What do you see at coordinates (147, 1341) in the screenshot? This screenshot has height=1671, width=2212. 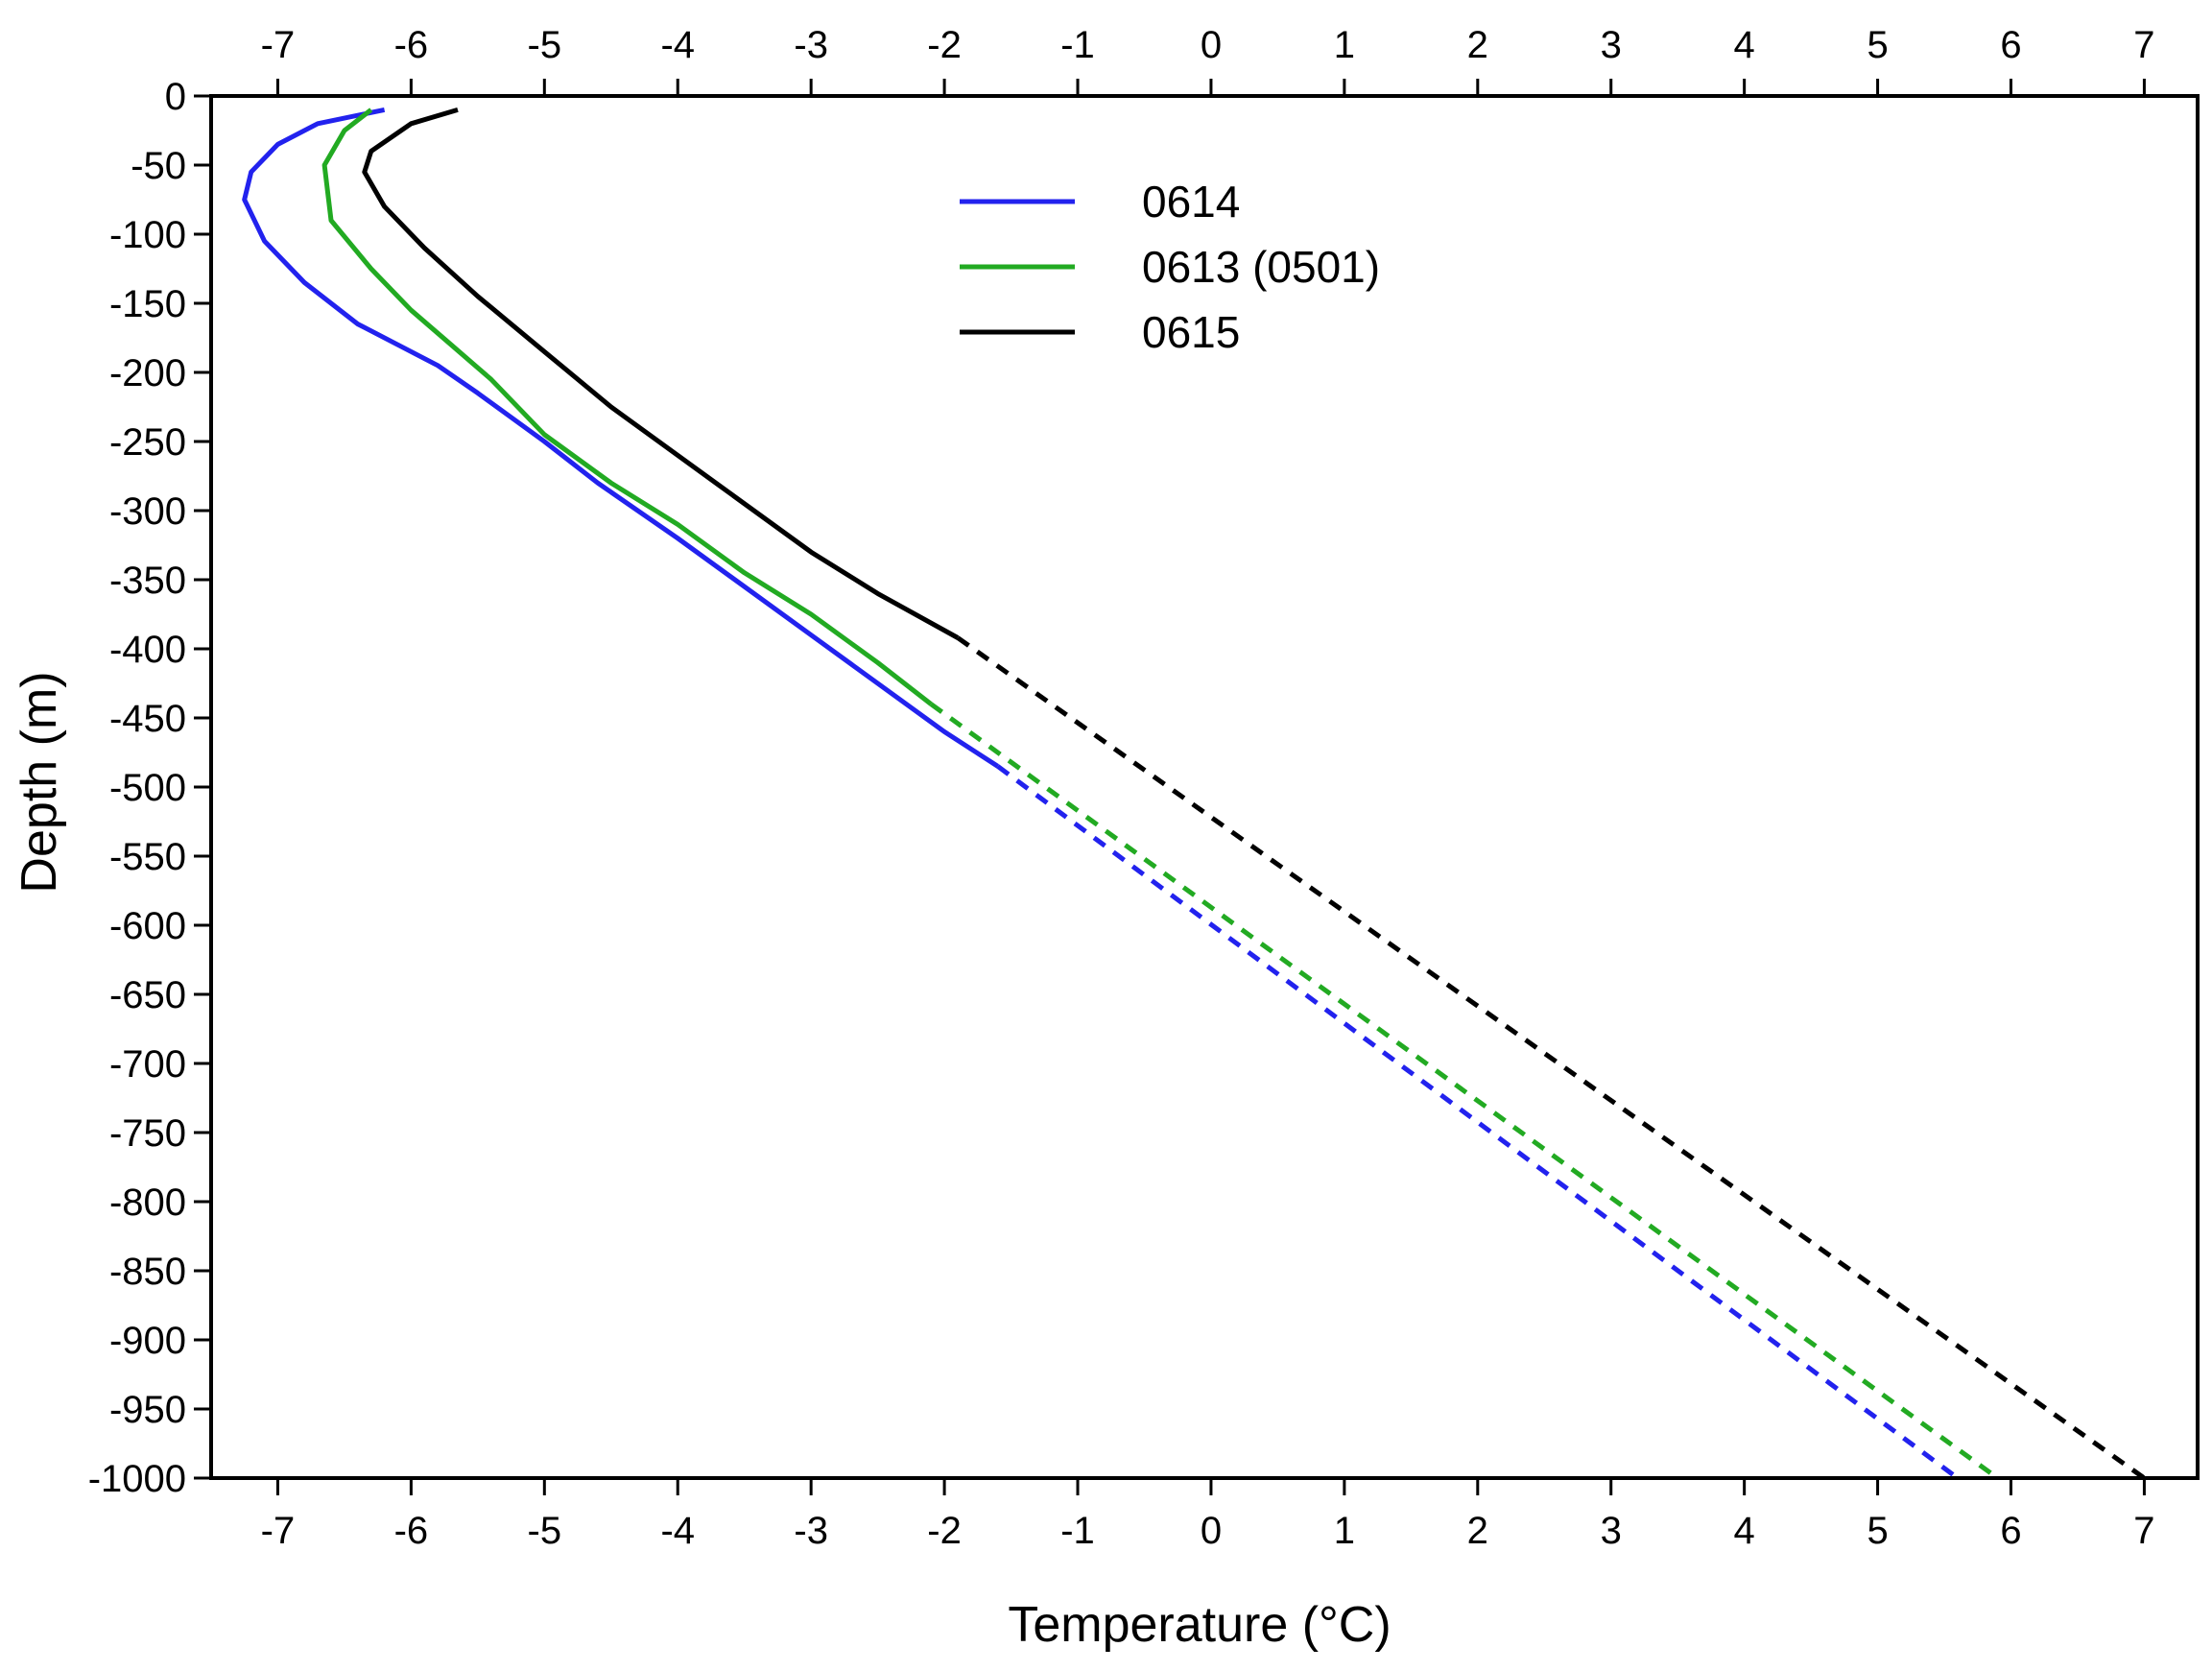 I see `y-tick-label: -900` at bounding box center [147, 1341].